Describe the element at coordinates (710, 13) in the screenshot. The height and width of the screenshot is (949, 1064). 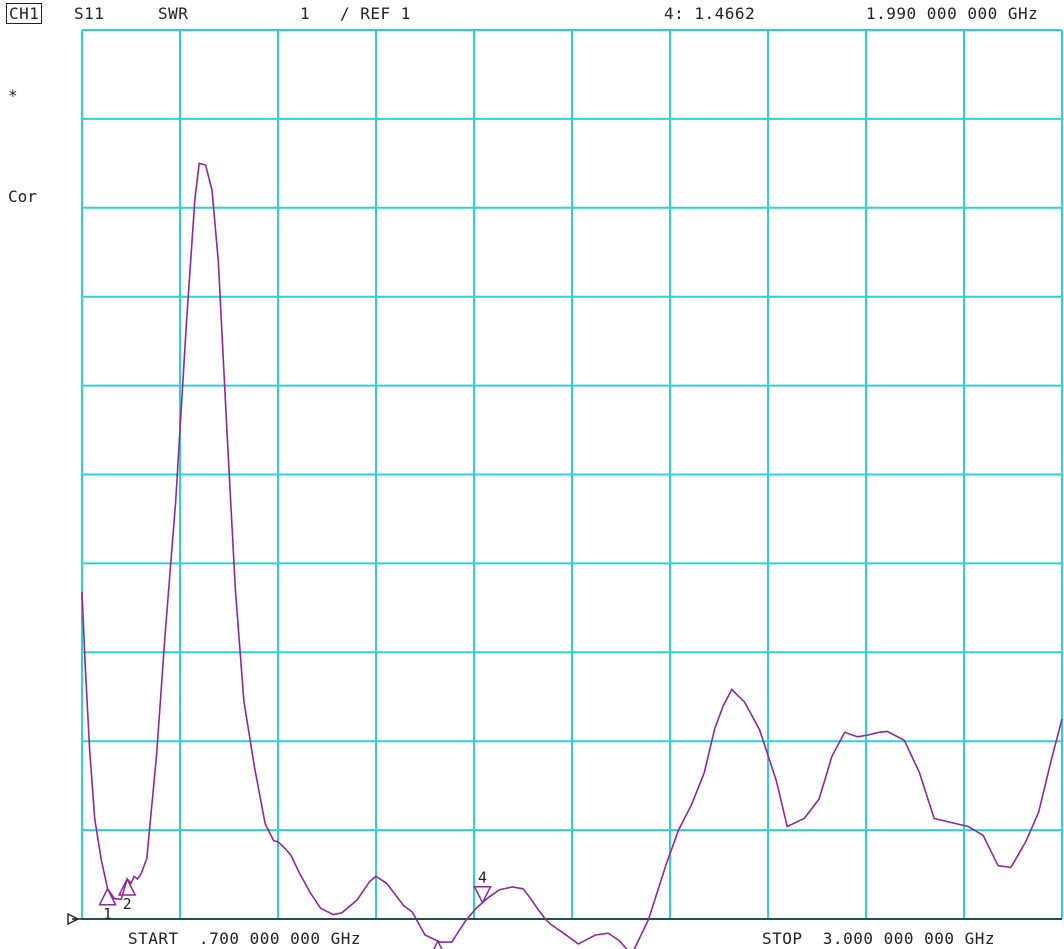
I see `marker-readout: 4: 1.4662` at that location.